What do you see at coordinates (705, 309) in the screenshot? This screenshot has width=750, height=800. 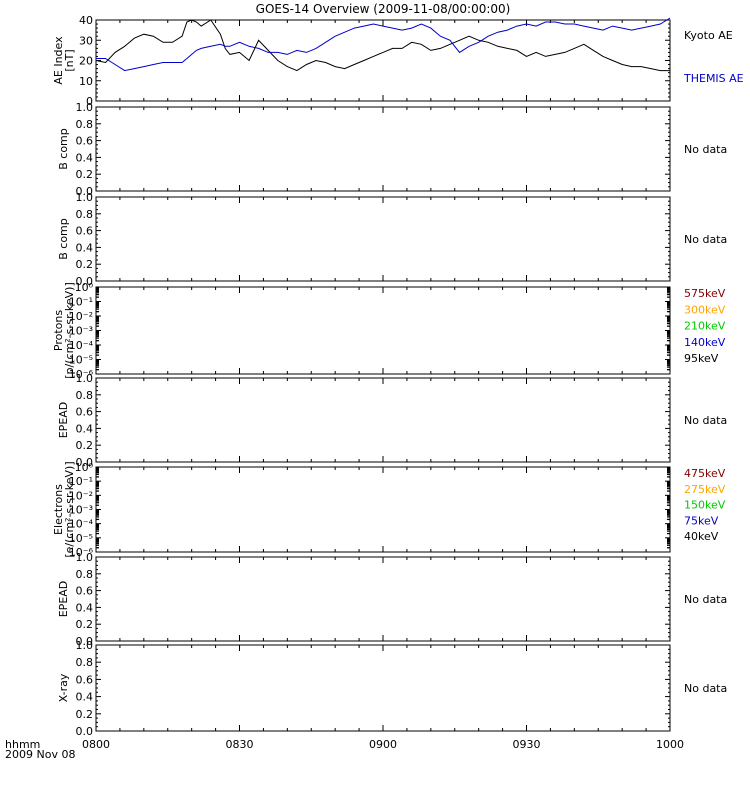 I see `legend-entry: 300keV` at bounding box center [705, 309].